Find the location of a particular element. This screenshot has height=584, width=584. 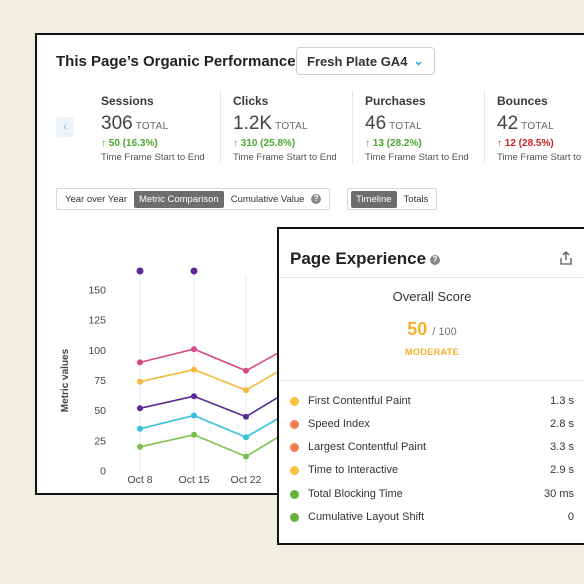

divider is located at coordinates (431, 277).